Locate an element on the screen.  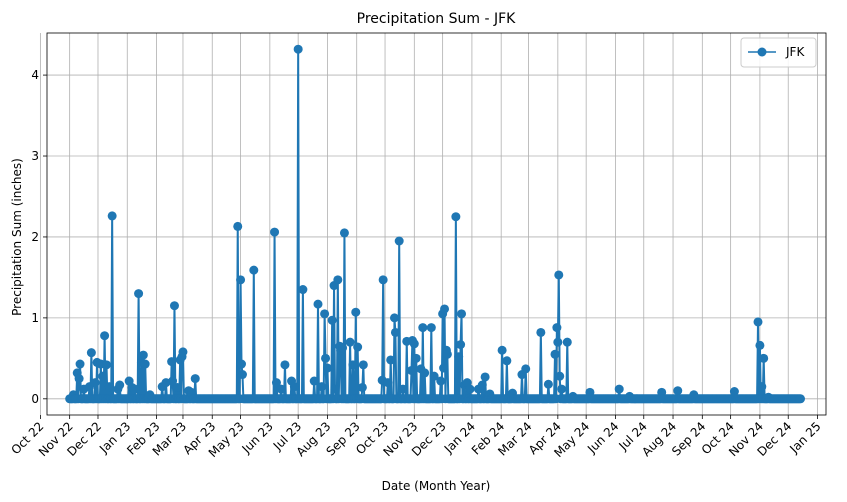
legend: JFK is located at coordinates (778, 52).